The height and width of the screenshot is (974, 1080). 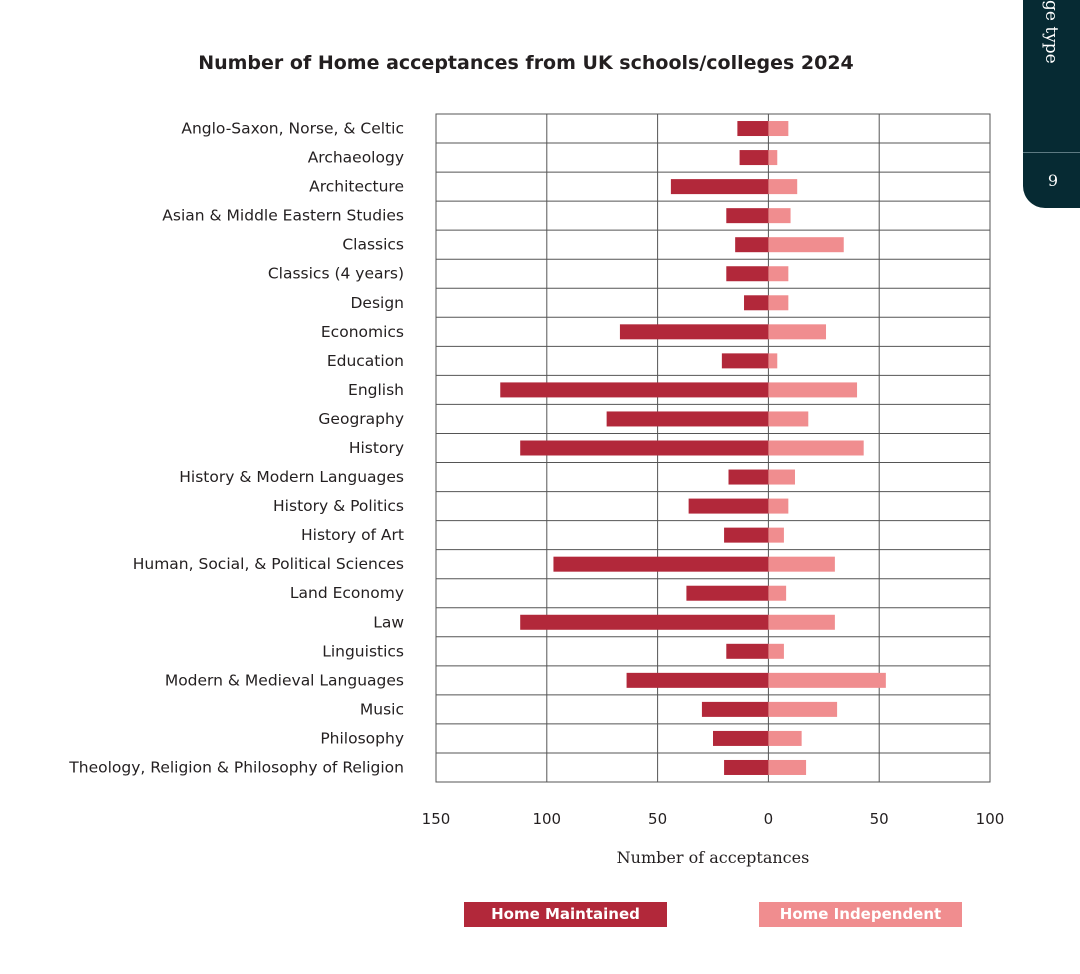 I want to click on category-label: Philosophy, so click(x=362, y=738).